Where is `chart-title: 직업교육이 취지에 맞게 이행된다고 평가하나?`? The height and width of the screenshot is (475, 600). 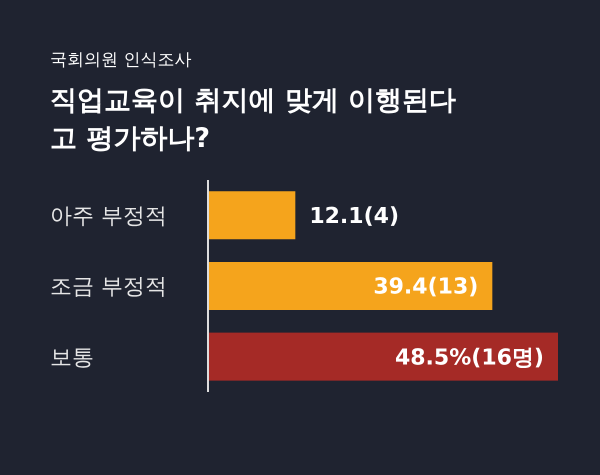 chart-title: 직업교육이 취지에 맞게 이행된다고 평가하나? is located at coordinates (254, 120).